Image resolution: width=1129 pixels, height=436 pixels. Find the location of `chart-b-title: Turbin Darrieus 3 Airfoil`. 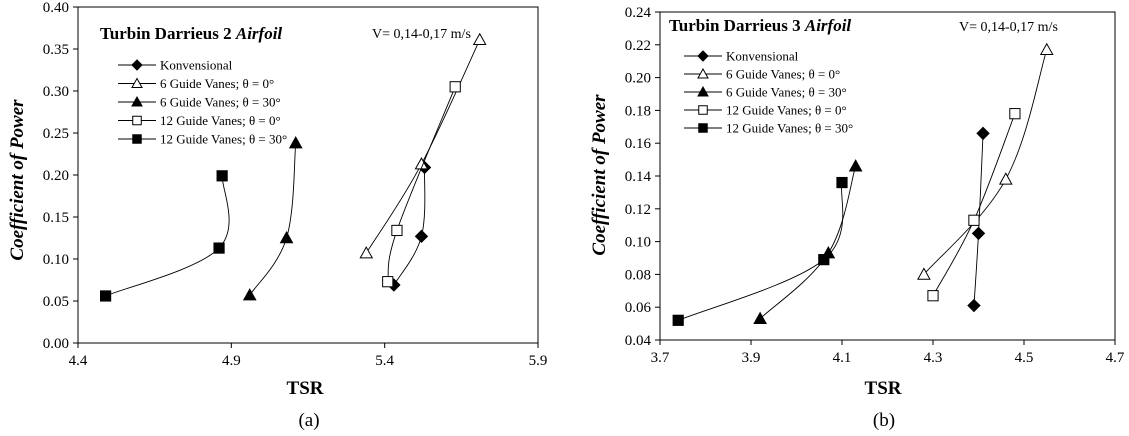

chart-b-title: Turbin Darrieus 3 Airfoil is located at coordinates (760, 25).